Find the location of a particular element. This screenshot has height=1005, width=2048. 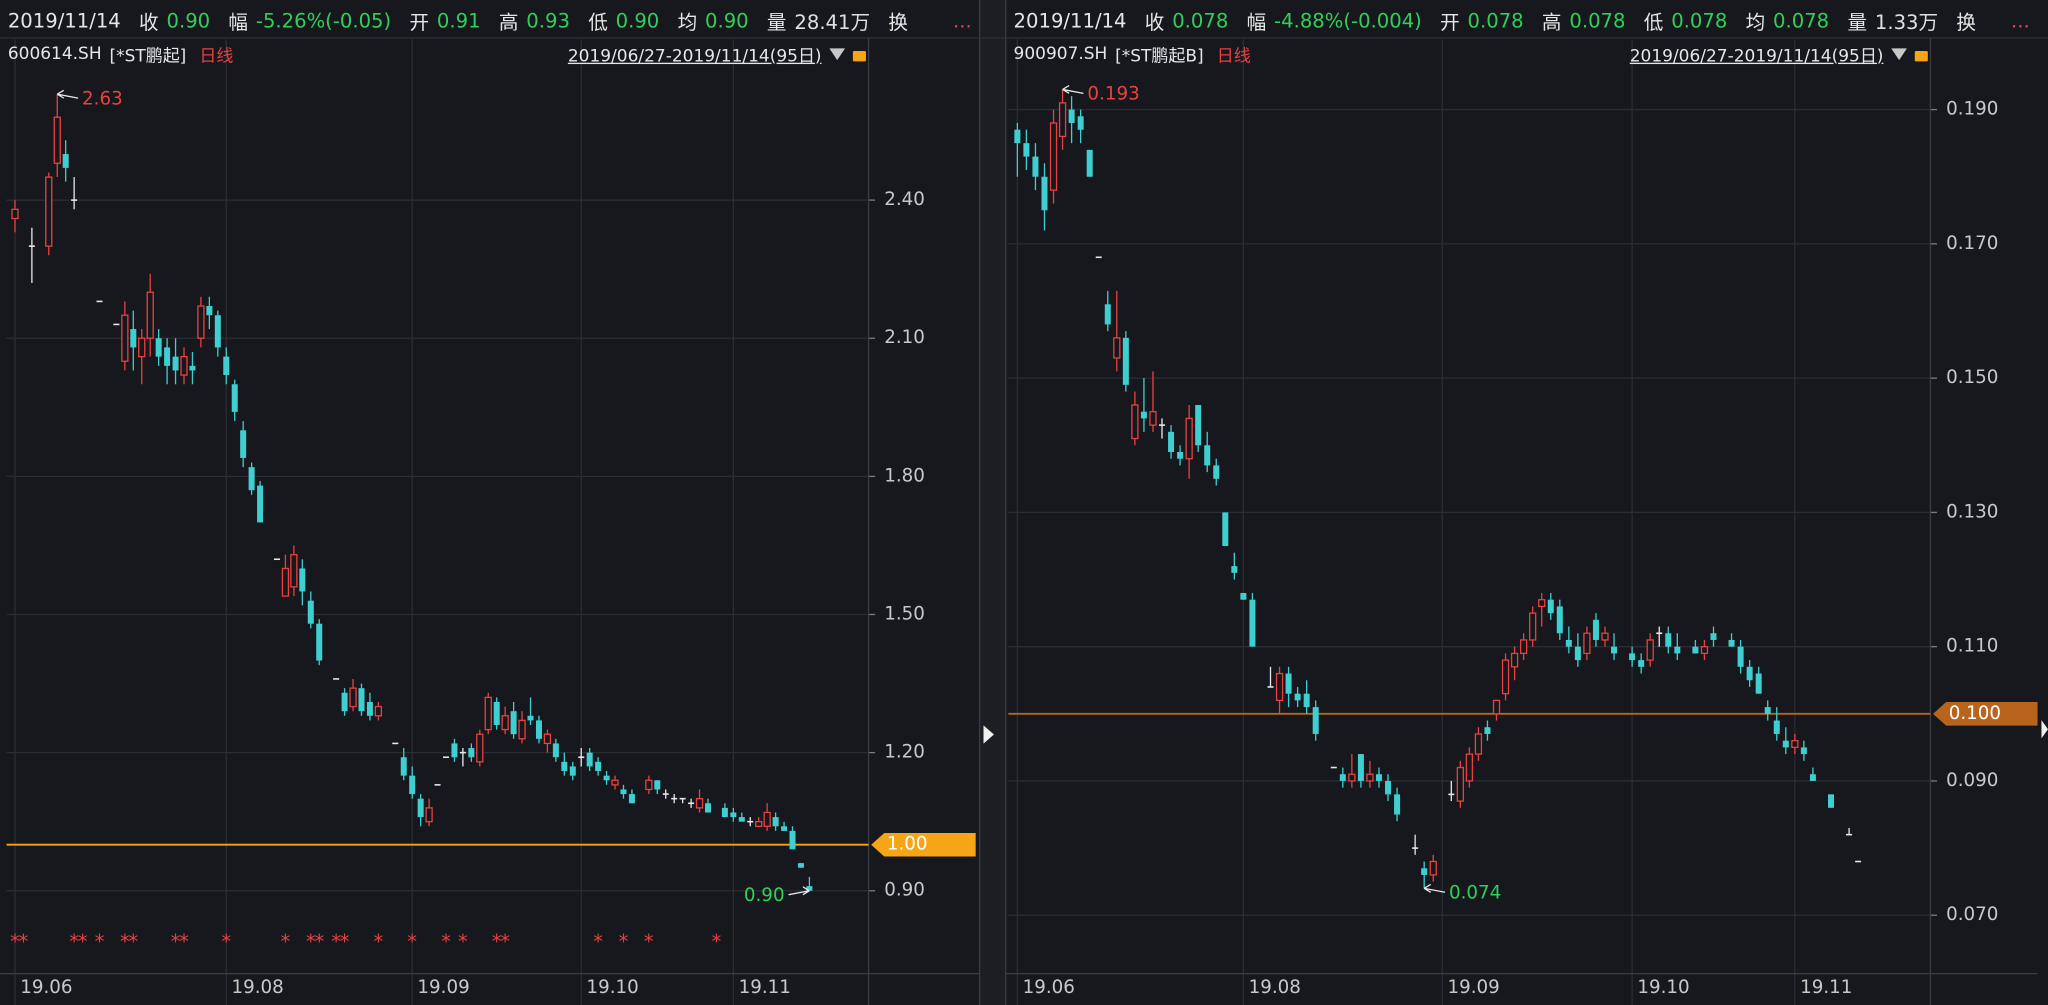

x-tick-label: 19.08 is located at coordinates (1275, 987).